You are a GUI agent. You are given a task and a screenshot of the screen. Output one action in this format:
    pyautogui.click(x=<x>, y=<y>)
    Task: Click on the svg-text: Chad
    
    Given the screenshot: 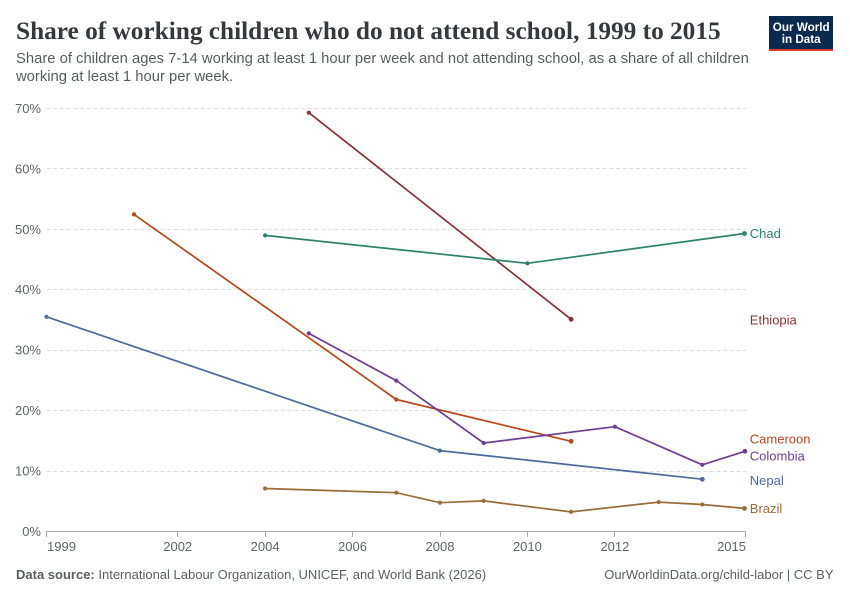 What is the action you would take?
    pyautogui.click(x=765, y=233)
    